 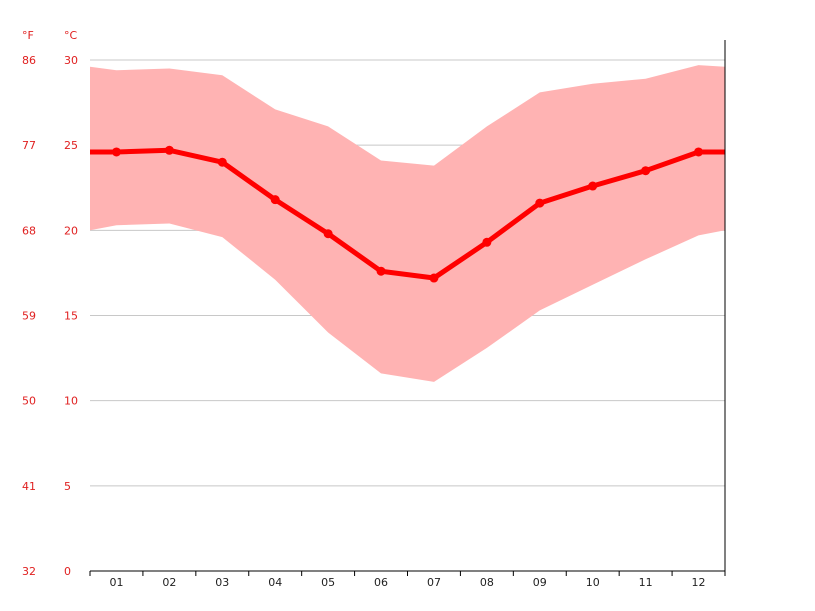 I want to click on y-tick-fahrenheit-32: 32, so click(x=29, y=571).